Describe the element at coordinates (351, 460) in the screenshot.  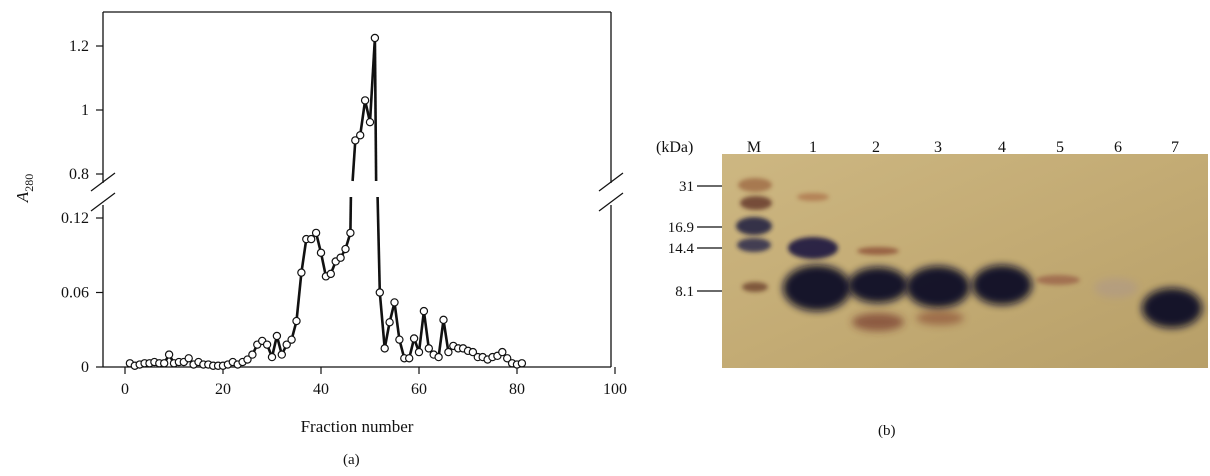
I see `panel-a-label: (a)` at that location.